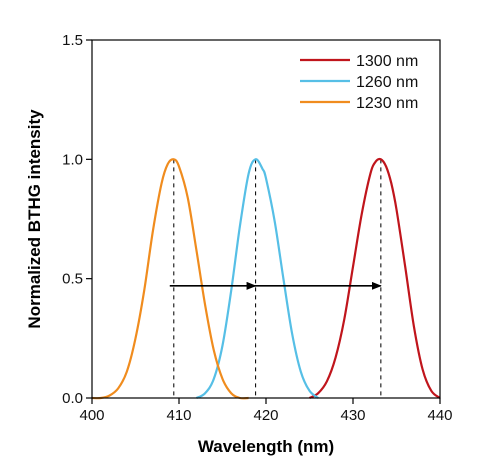 Image resolution: width=498 pixels, height=463 pixels. Describe the element at coordinates (387, 61) in the screenshot. I see `legend-label: 1300 nm` at that location.